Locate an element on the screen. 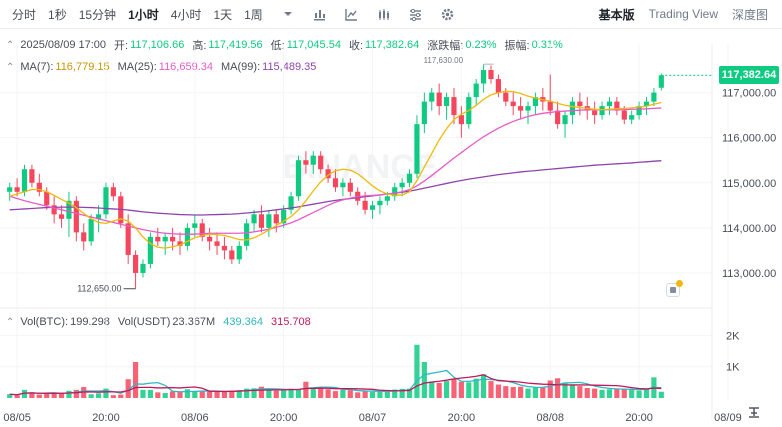 This screenshot has height=427, width=782. tf-1s: 1秒 is located at coordinates (57, 14).